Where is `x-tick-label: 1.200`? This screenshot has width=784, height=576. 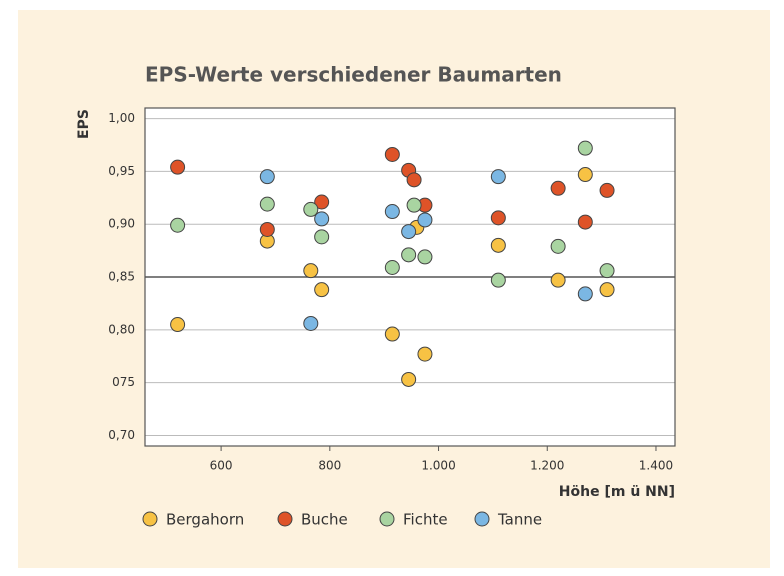
x-tick-label: 1.200 is located at coordinates (547, 466).